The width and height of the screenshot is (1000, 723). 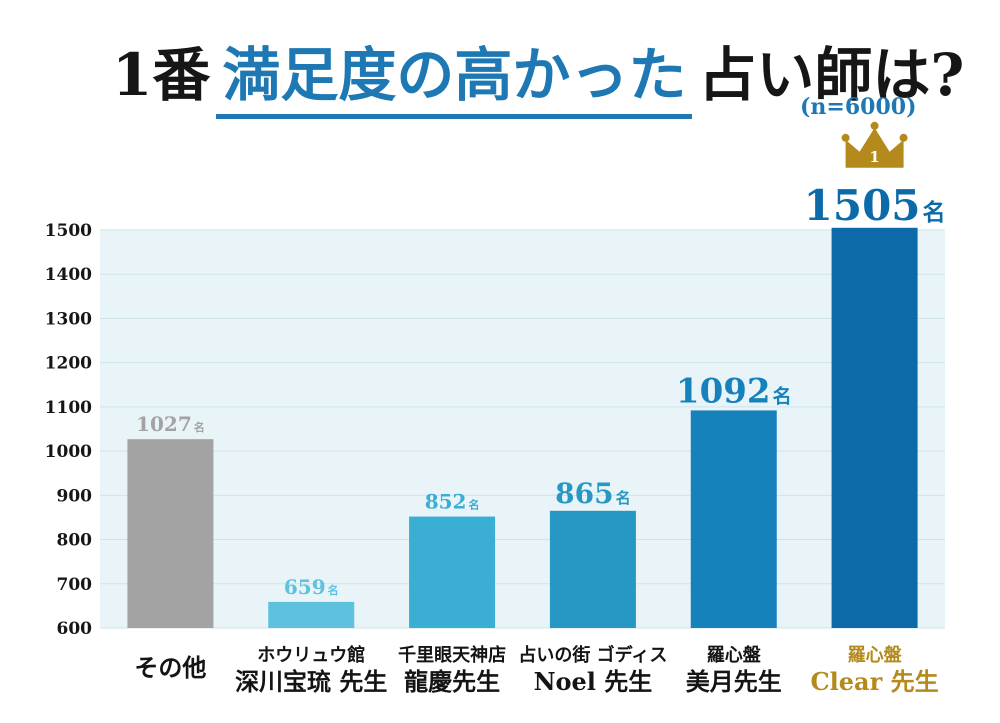 I want to click on crown-icon, so click(x=874, y=144).